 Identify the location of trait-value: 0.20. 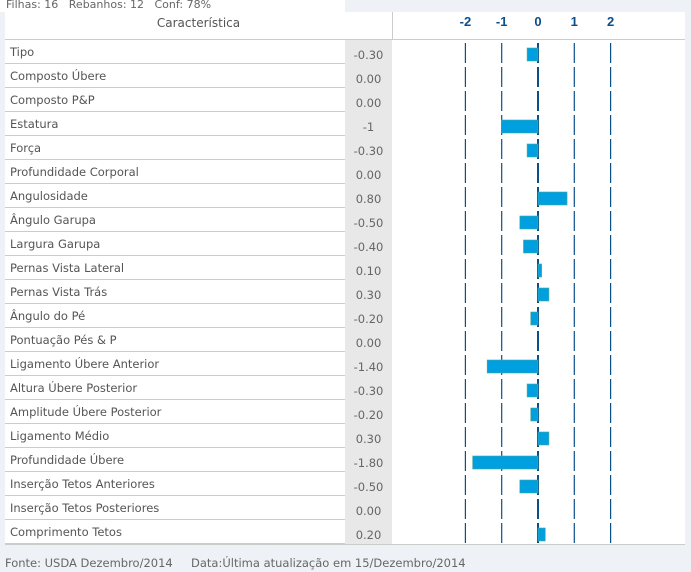
(368, 535).